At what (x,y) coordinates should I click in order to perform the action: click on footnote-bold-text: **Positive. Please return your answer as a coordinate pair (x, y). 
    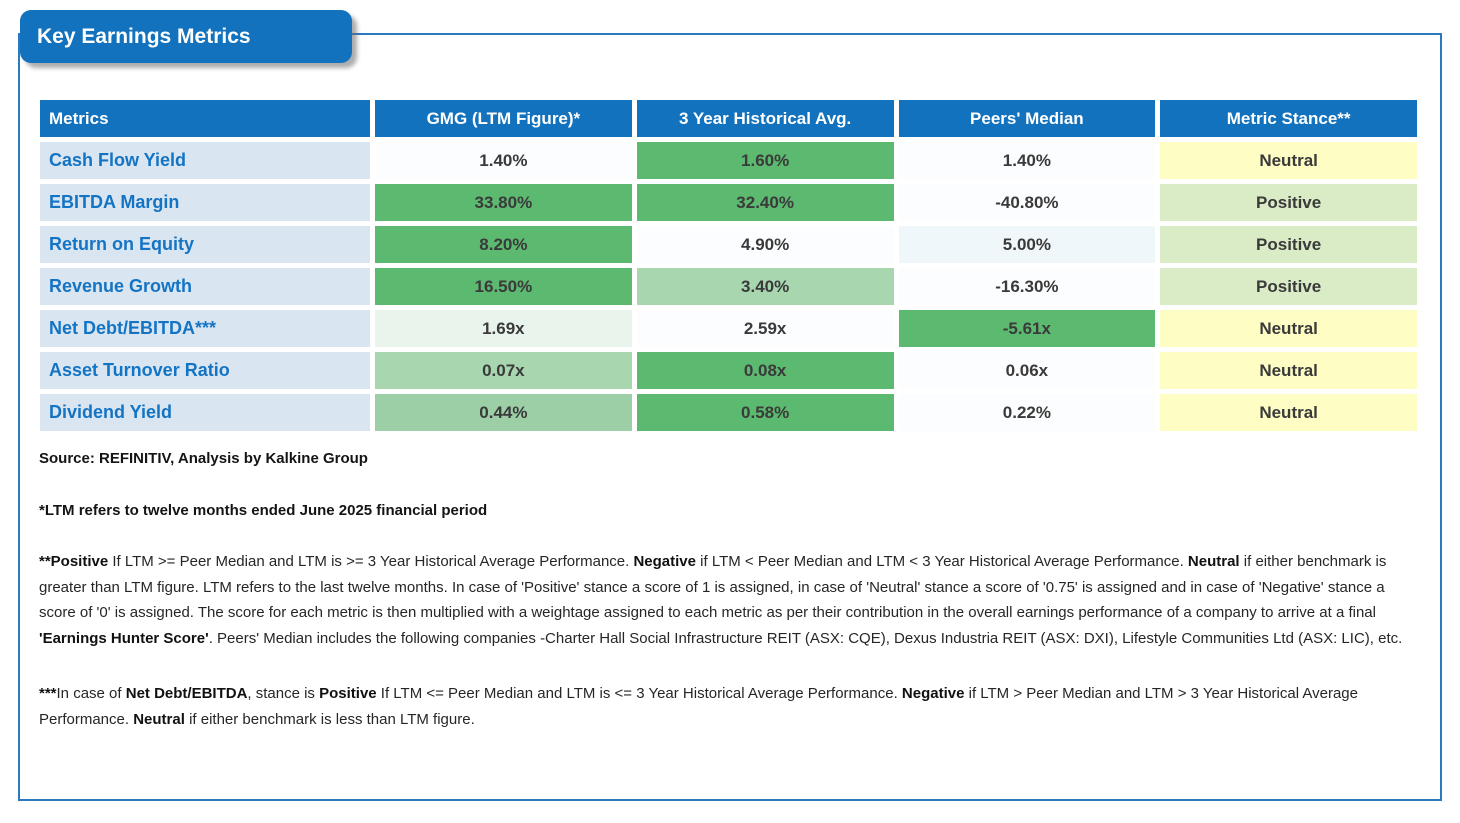
    Looking at the image, I should click on (74, 561).